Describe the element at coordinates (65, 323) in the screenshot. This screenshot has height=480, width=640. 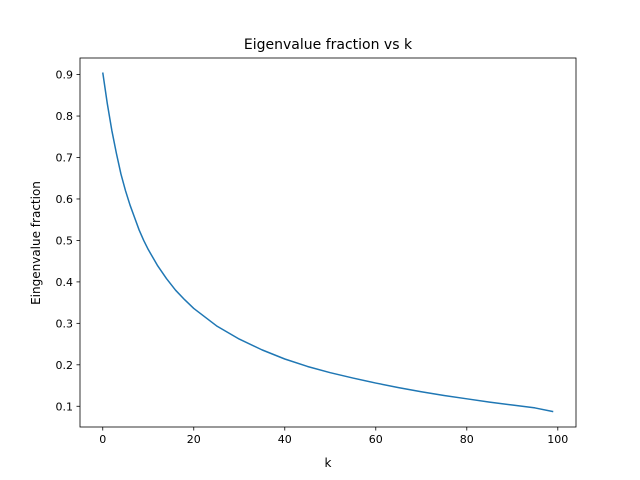
I see `y-tick-label: 0.3` at that location.